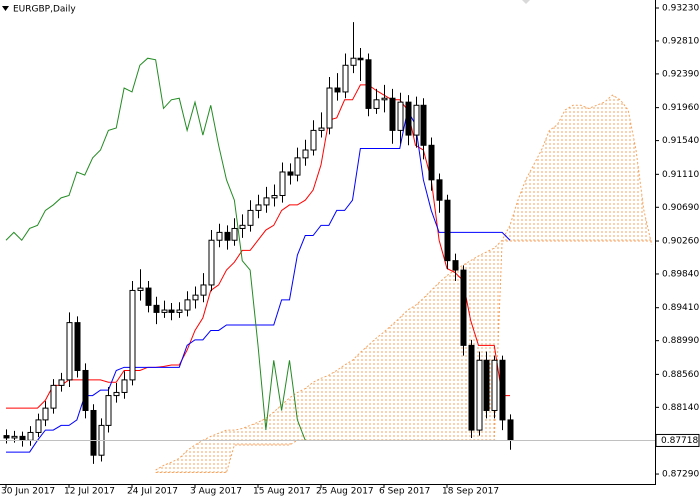  Describe the element at coordinates (216, 492) in the screenshot. I see `x-tick-label: 3 Aug 2017` at that location.